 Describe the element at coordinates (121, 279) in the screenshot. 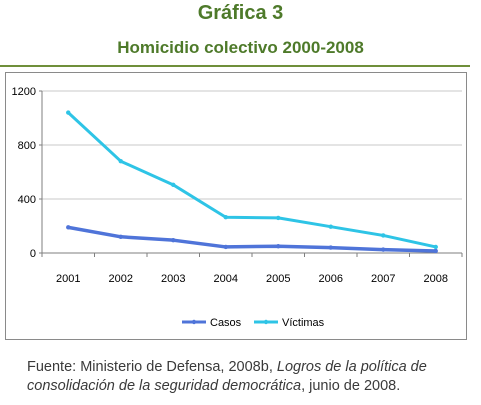

I see `x-tick-label: 2002` at that location.